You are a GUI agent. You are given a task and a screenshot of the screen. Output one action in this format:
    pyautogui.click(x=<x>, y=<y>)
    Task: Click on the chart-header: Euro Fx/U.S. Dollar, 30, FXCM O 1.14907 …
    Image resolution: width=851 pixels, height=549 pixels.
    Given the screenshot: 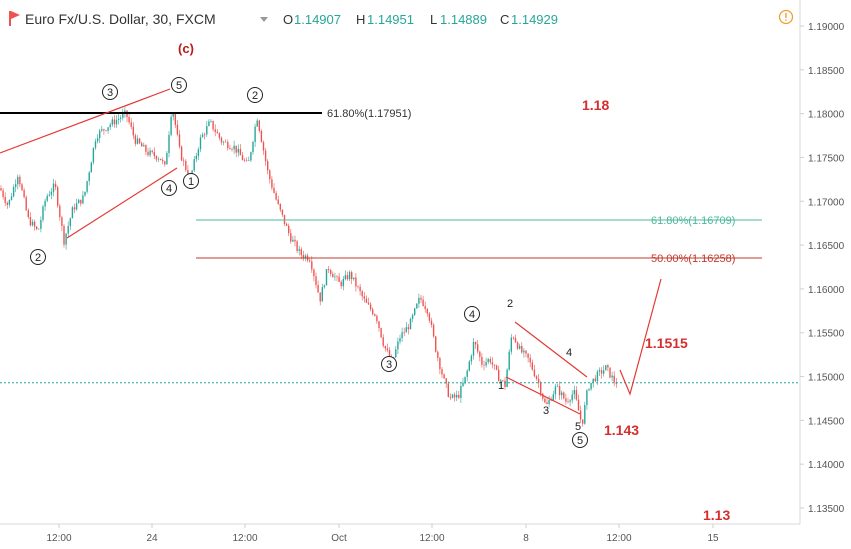 What is the action you would take?
    pyautogui.click(x=401, y=18)
    